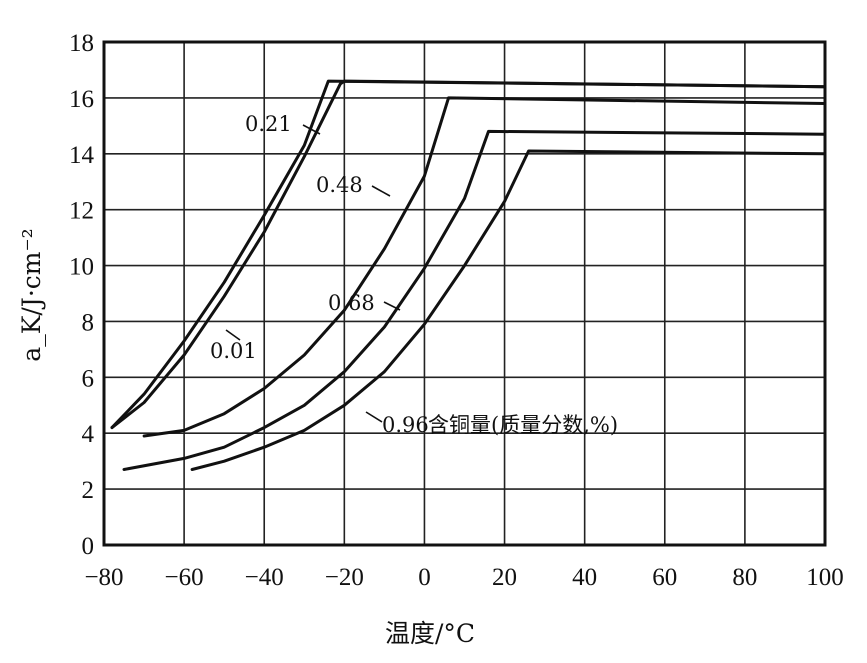  I want to click on y-tick-label: 6, so click(88, 378).